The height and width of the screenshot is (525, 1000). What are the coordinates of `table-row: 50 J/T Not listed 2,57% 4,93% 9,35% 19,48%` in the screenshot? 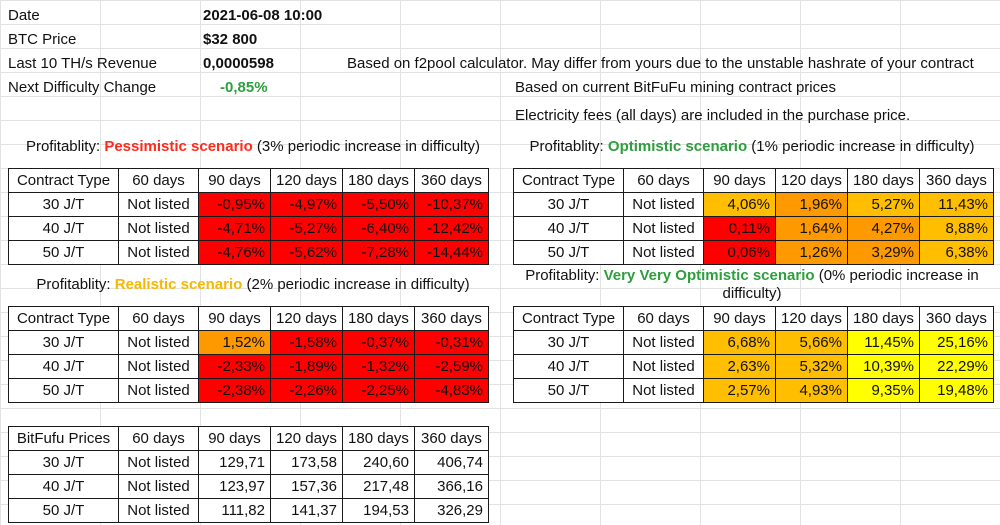 It's located at (753, 390).